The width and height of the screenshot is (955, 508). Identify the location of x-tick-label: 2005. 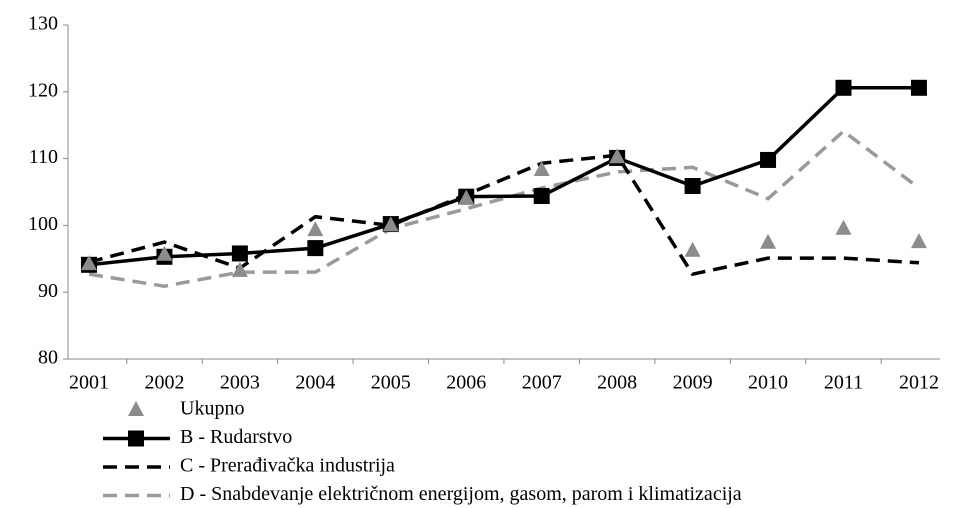
(391, 383).